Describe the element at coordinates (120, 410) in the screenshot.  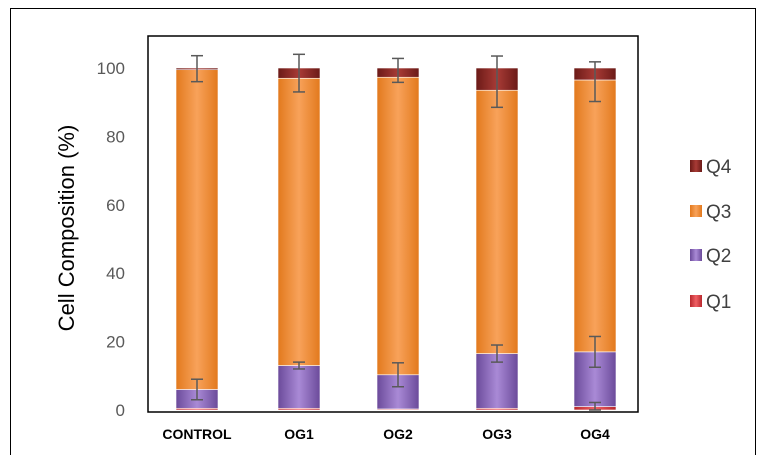
I see `y-tick-label: 0` at that location.